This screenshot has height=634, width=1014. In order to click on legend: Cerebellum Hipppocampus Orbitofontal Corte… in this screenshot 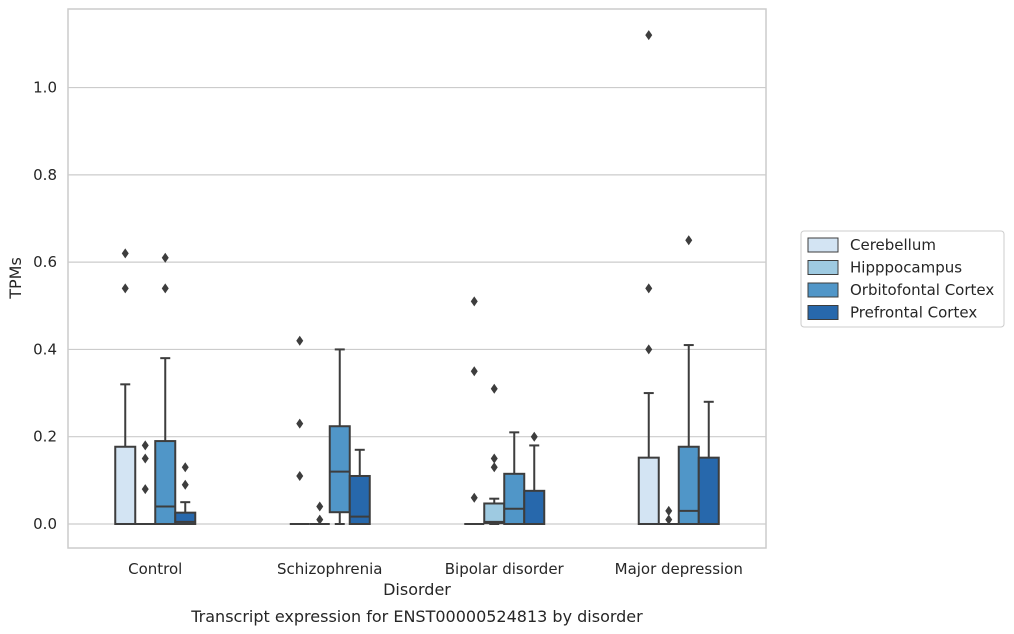, I will do `click(902, 279)`.